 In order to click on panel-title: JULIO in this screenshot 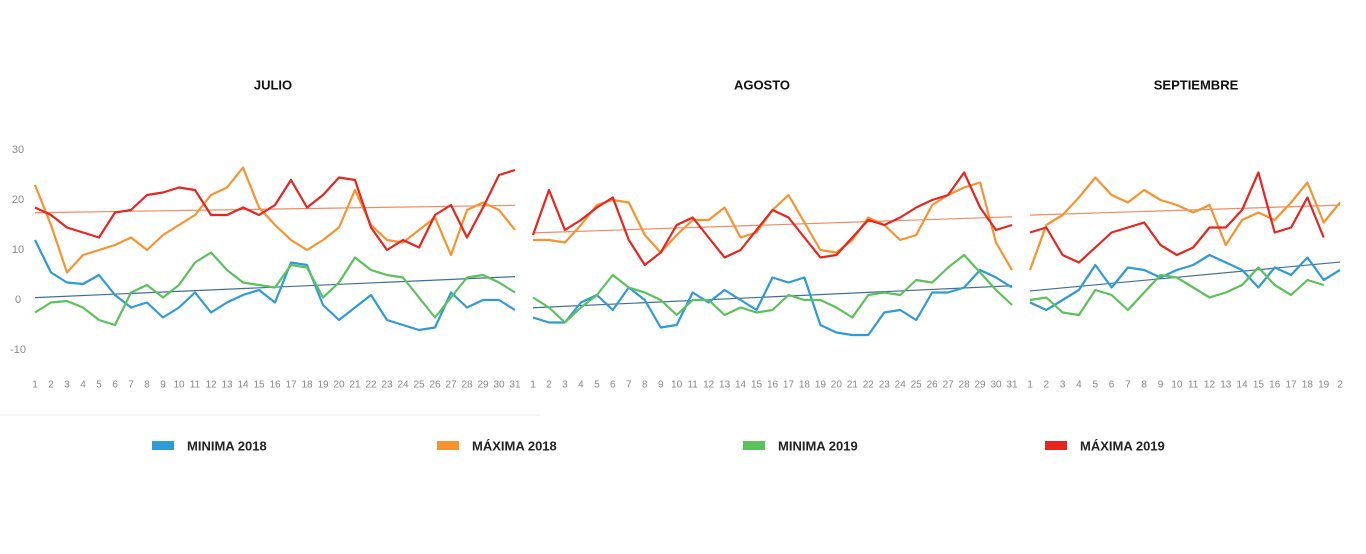, I will do `click(273, 84)`.